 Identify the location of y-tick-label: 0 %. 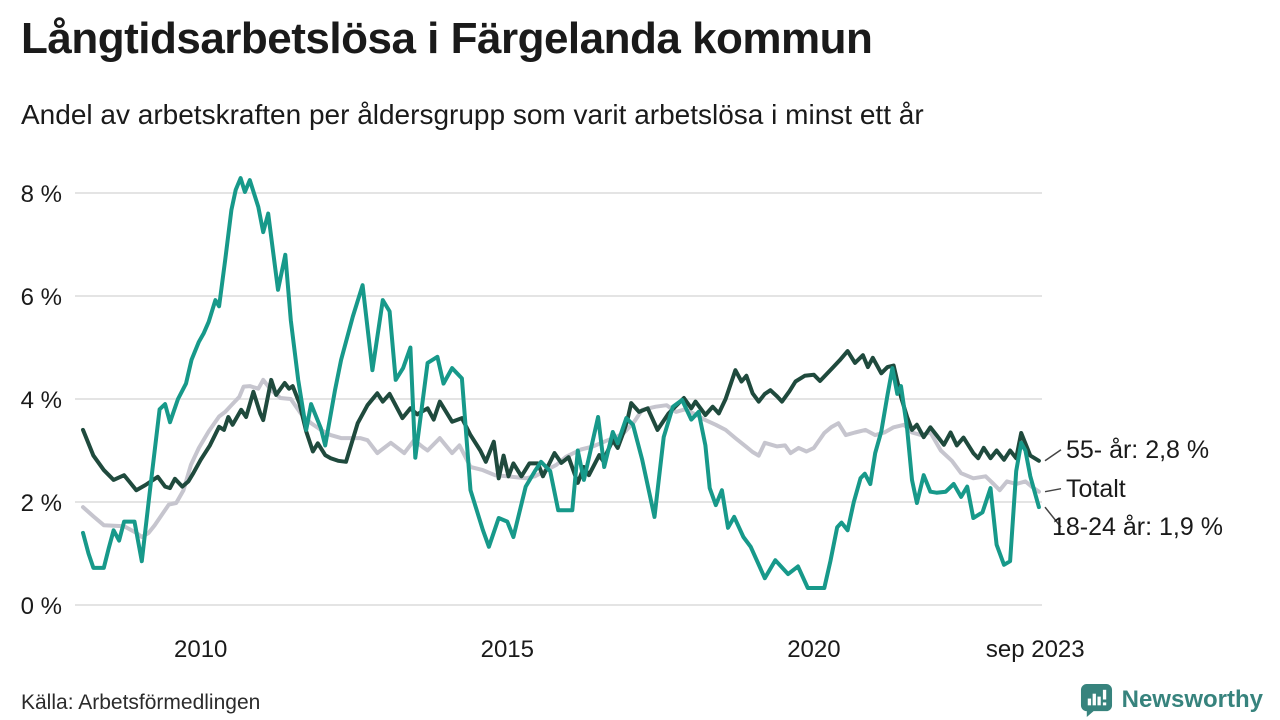
(41, 606).